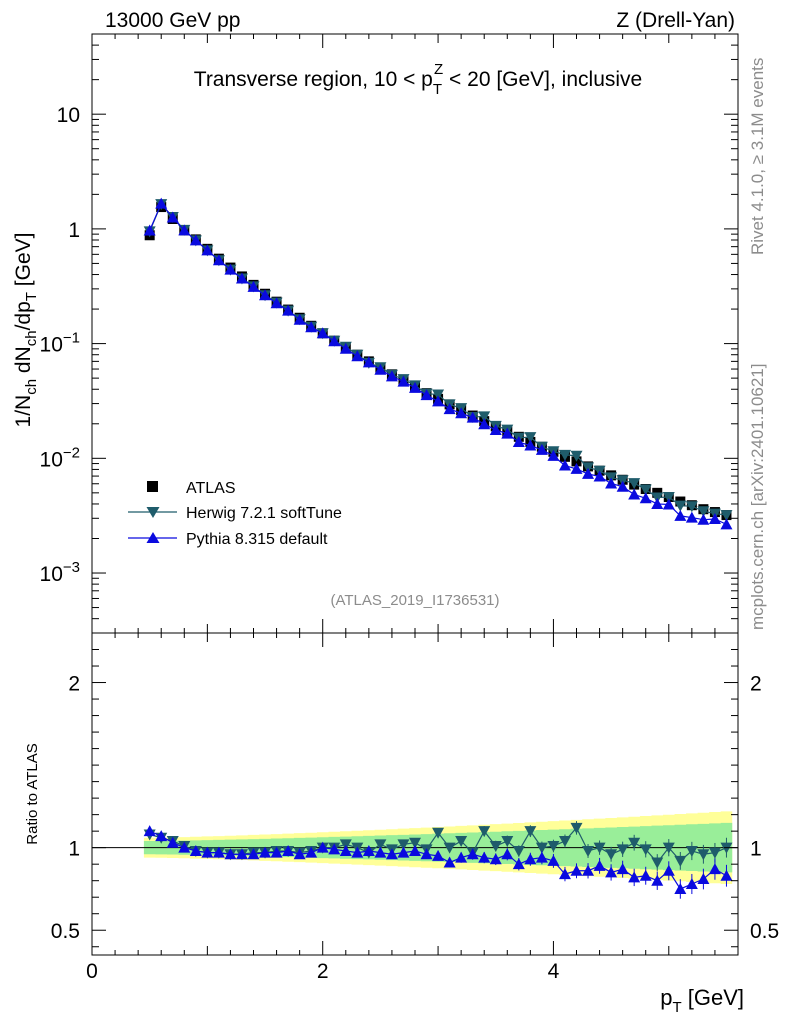 Image resolution: width=786 pixels, height=1024 pixels. I want to click on legend-label-herwig: Herwig 7.2.1 softTune, so click(264, 513).